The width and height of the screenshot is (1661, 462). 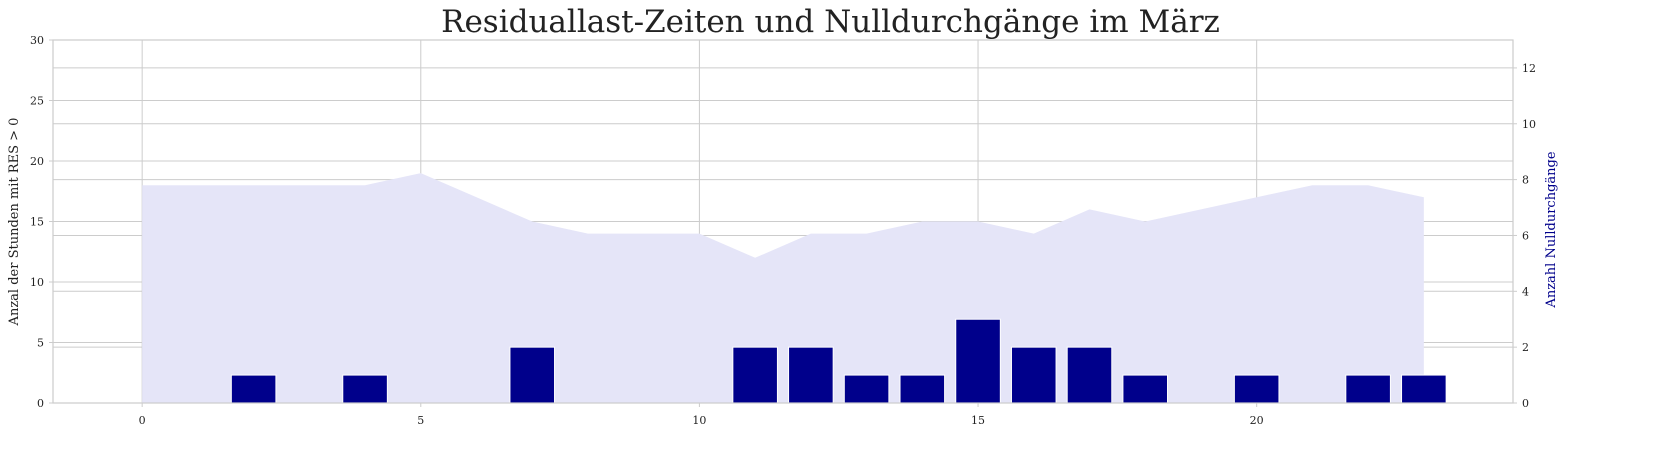 I want to click on y2-tick-label: 12, so click(x=1529, y=68).